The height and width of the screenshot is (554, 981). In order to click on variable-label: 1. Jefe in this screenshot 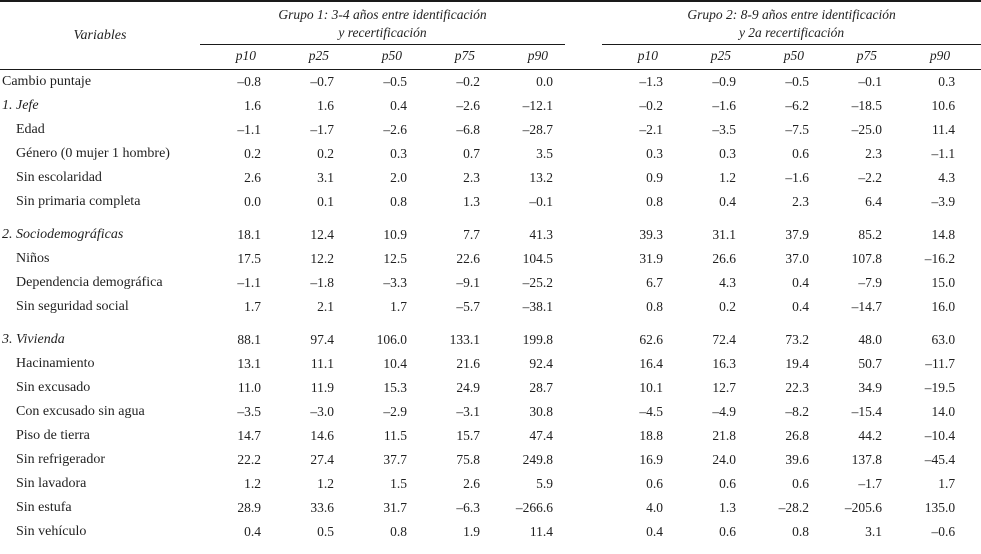, I will do `click(20, 106)`.